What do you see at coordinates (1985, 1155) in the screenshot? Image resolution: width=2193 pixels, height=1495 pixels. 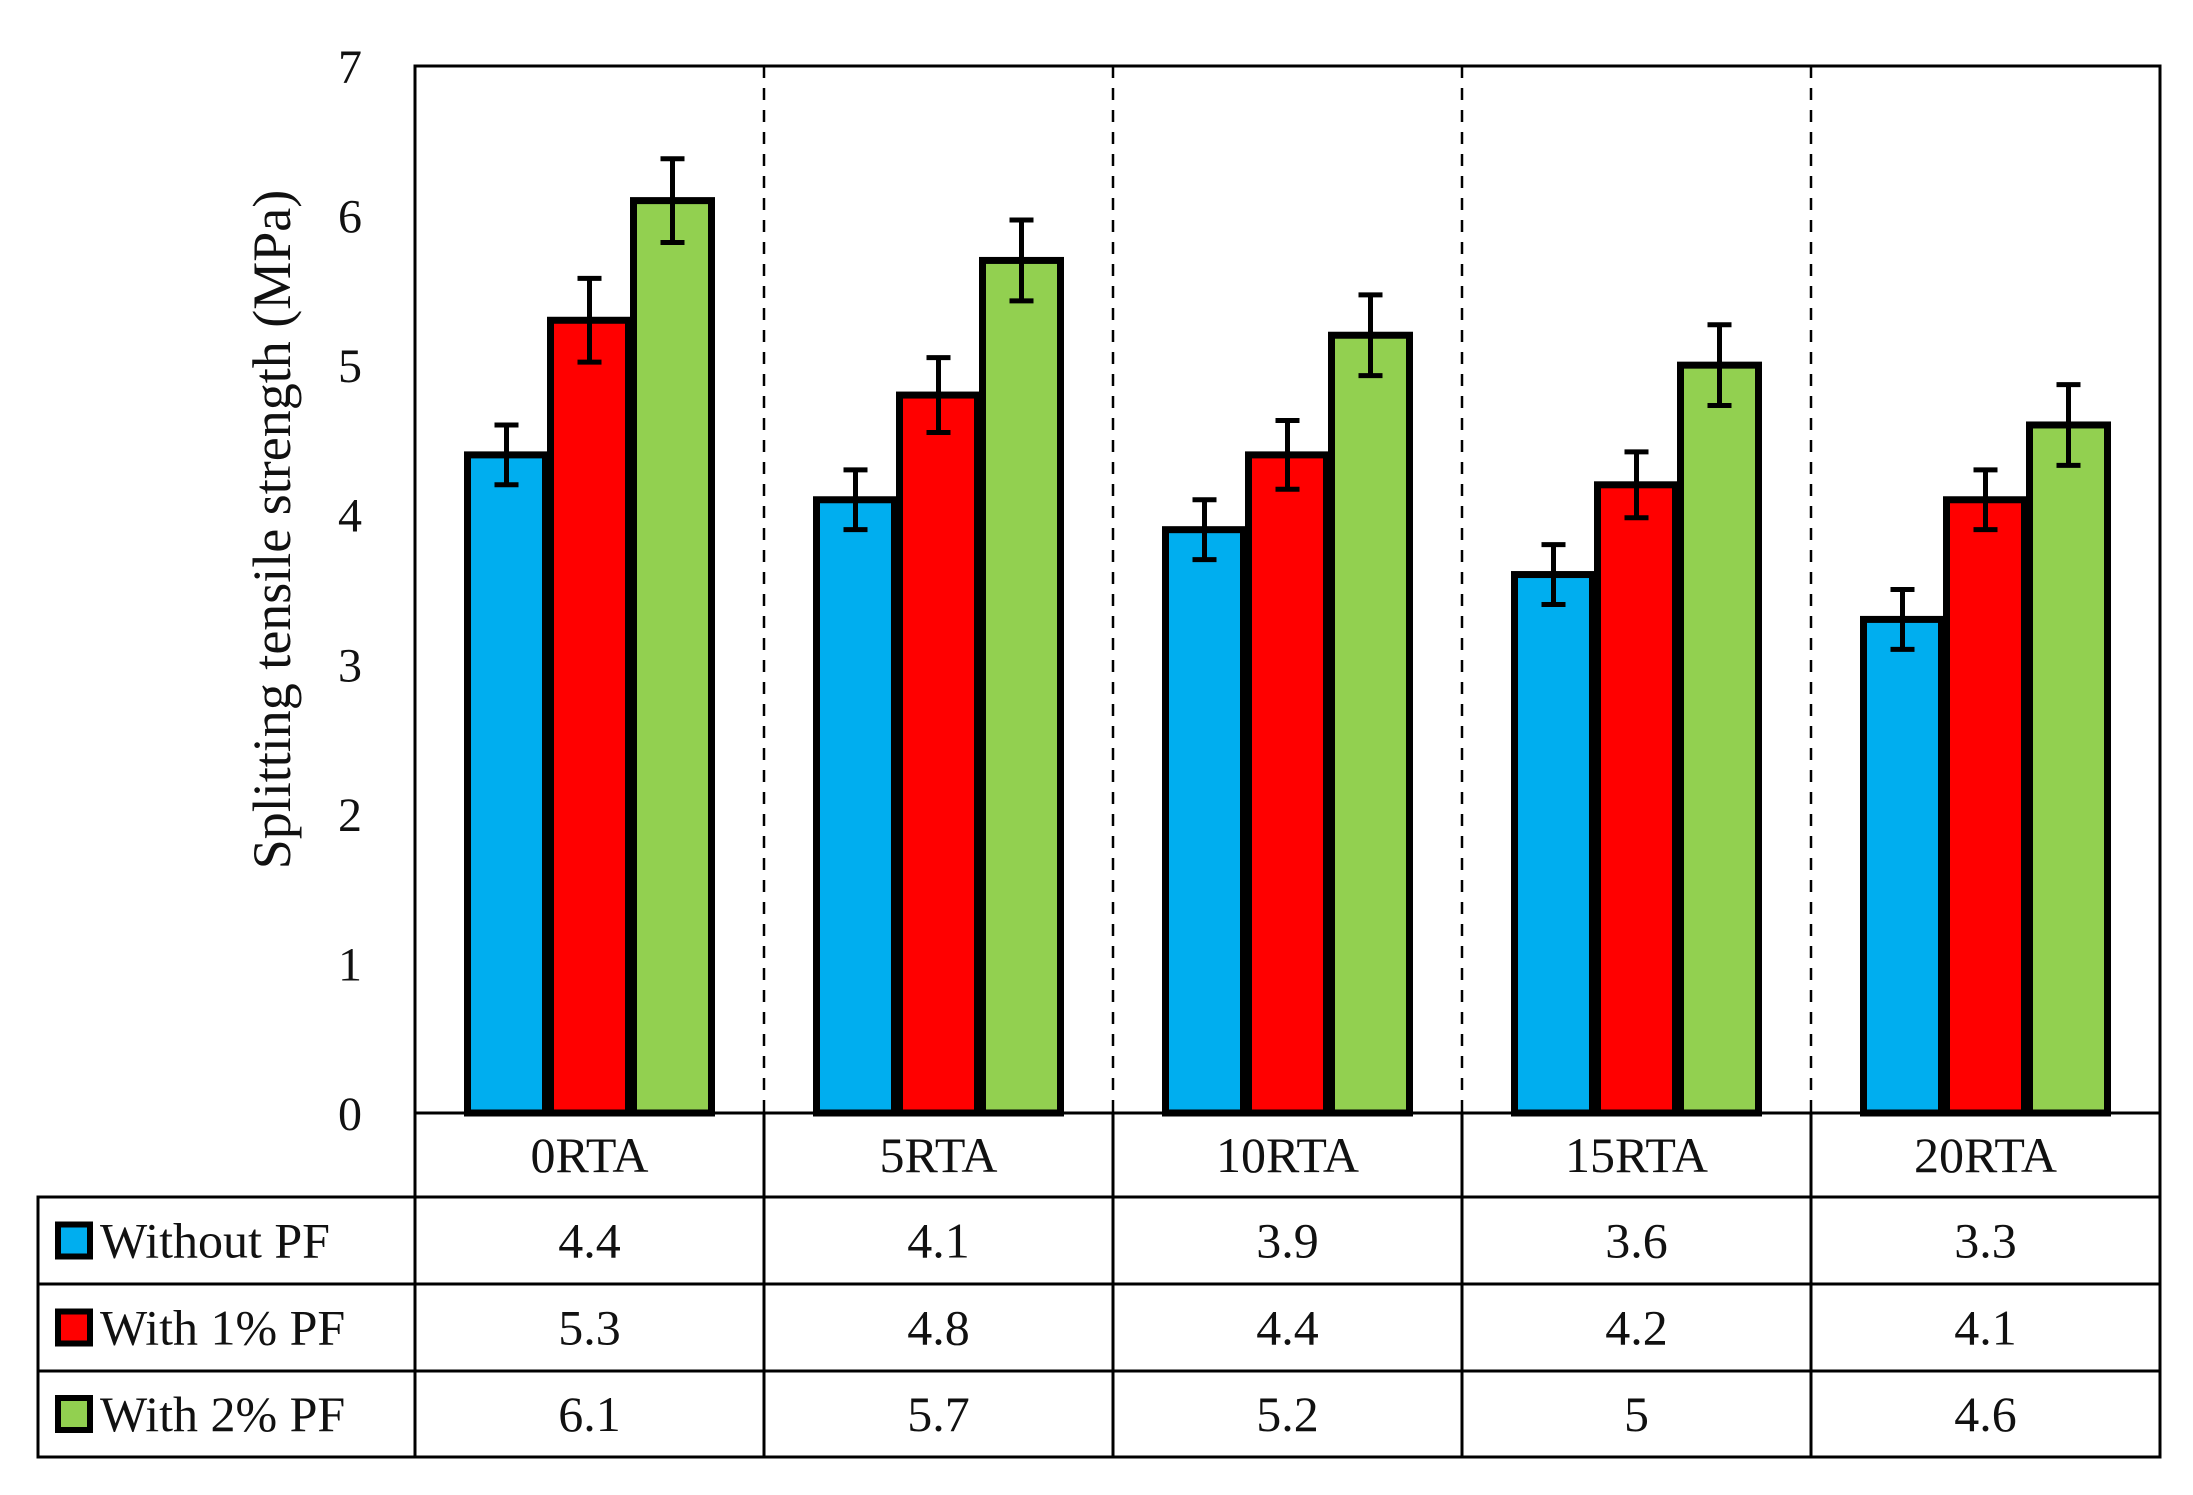 I see `x-category-label: 20RTA` at bounding box center [1985, 1155].